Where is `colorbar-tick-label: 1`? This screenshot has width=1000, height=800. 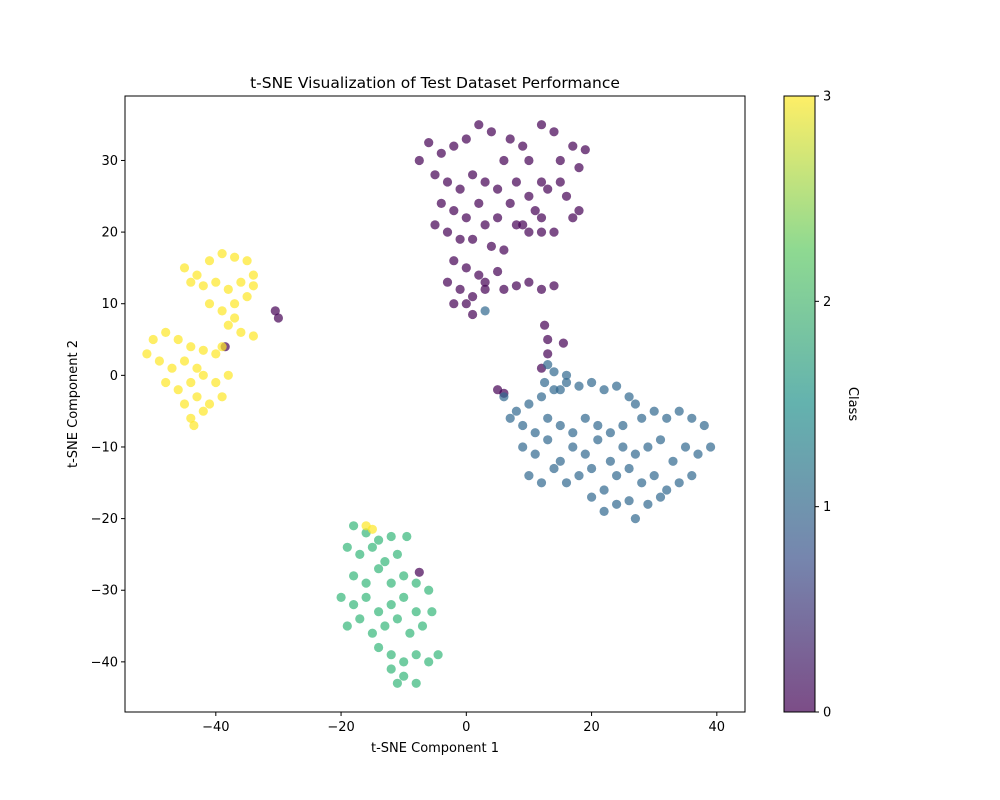 colorbar-tick-label: 1 is located at coordinates (827, 507).